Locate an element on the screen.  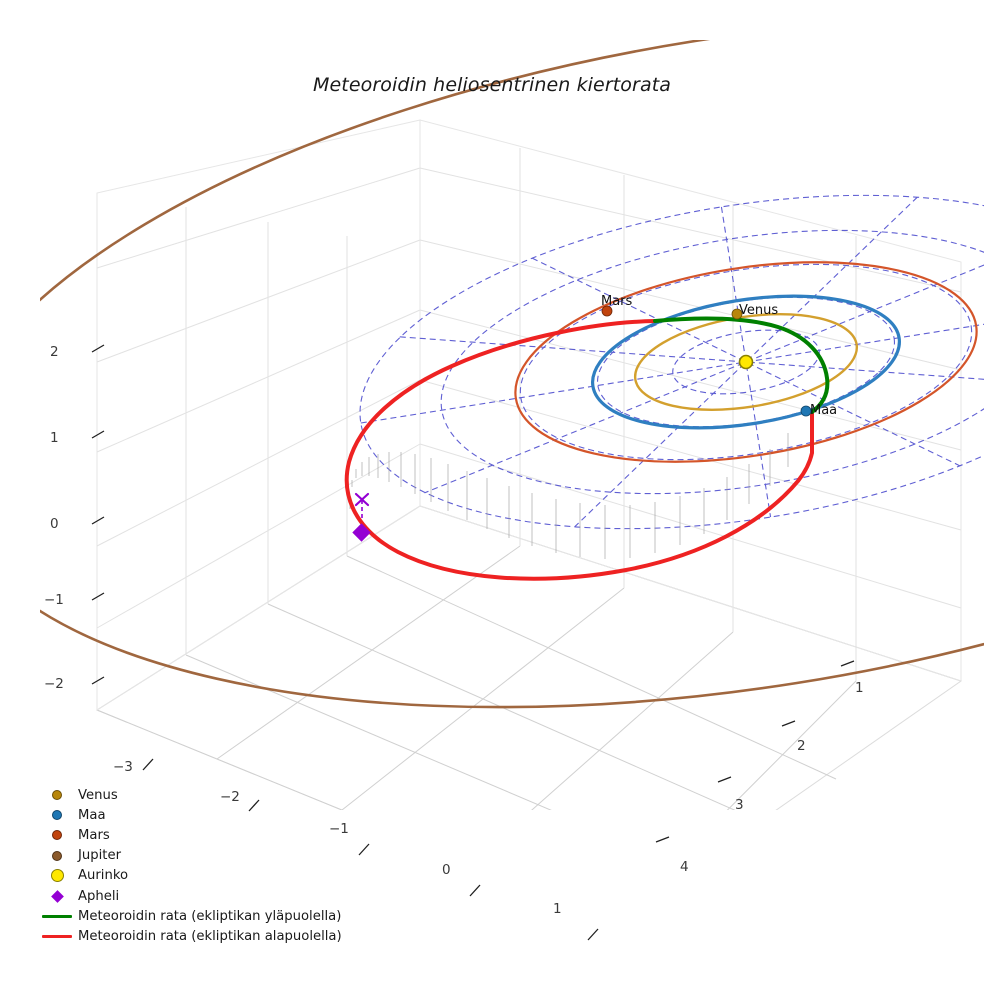
jupiter-dot-icon is located at coordinates (57, 855).